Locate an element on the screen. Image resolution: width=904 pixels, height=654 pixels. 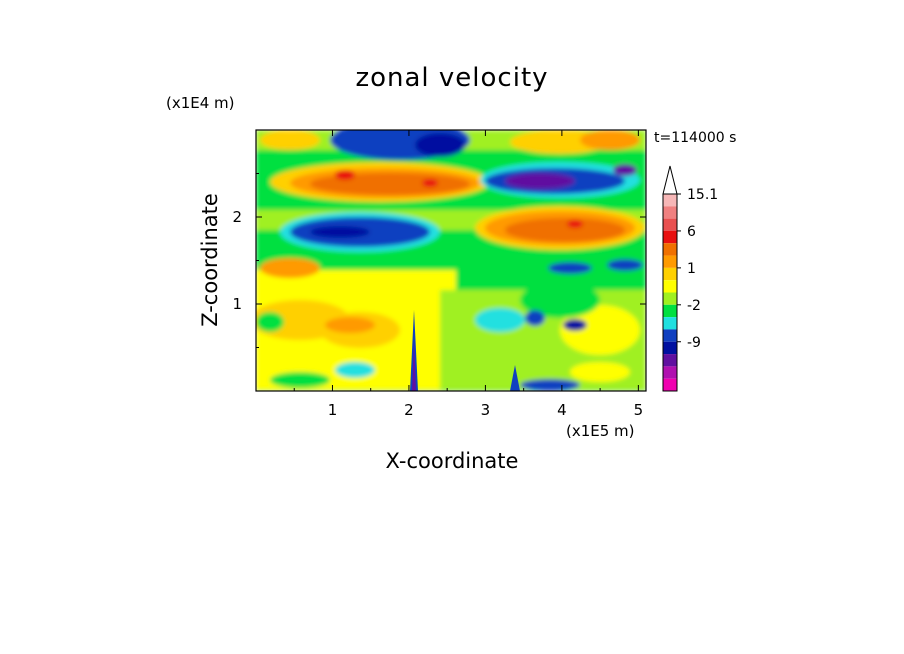
colorbar-arrow is located at coordinates (670, 180).